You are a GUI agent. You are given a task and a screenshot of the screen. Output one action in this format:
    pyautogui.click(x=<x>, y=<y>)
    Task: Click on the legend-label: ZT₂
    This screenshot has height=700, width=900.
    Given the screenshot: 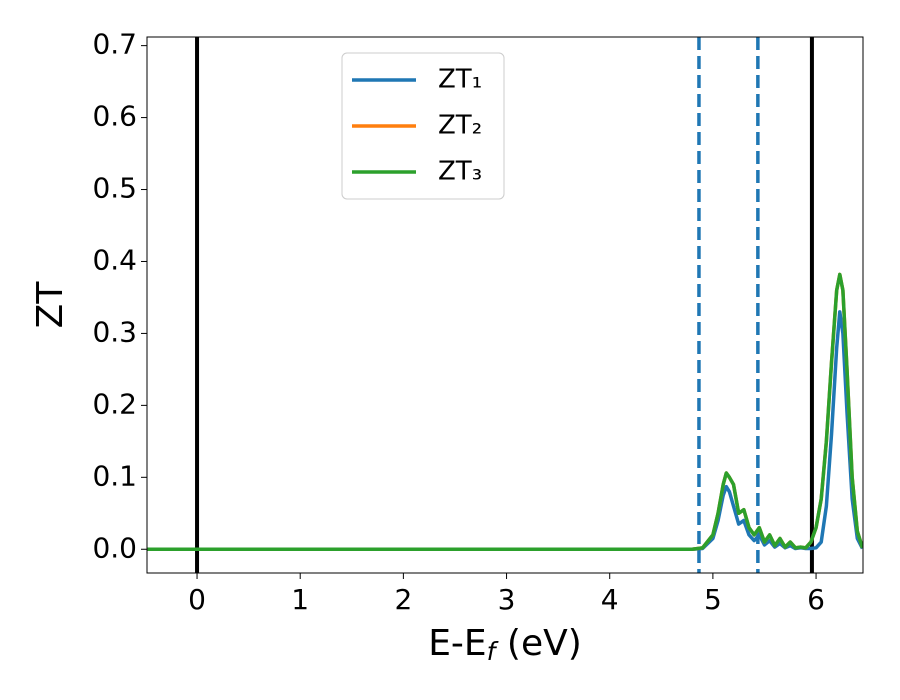 What is the action you would take?
    pyautogui.click(x=460, y=126)
    